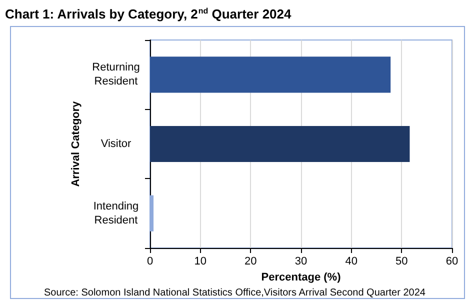 The height and width of the screenshot is (304, 470). What do you see at coordinates (351, 262) in the screenshot?
I see `x-tick-label: 40` at bounding box center [351, 262].